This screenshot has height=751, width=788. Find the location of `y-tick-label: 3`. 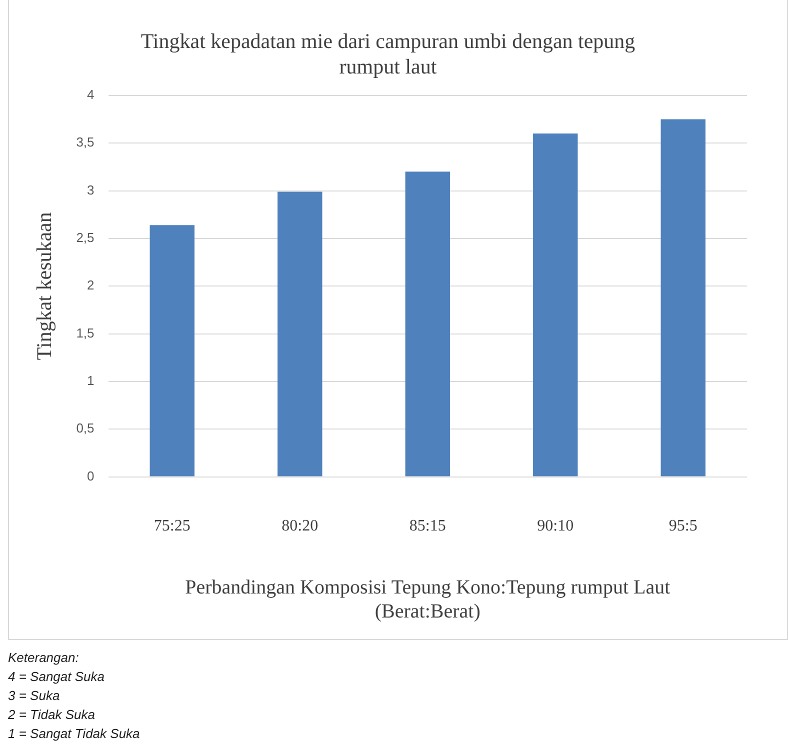

y-tick-label: 3 is located at coordinates (90, 190).